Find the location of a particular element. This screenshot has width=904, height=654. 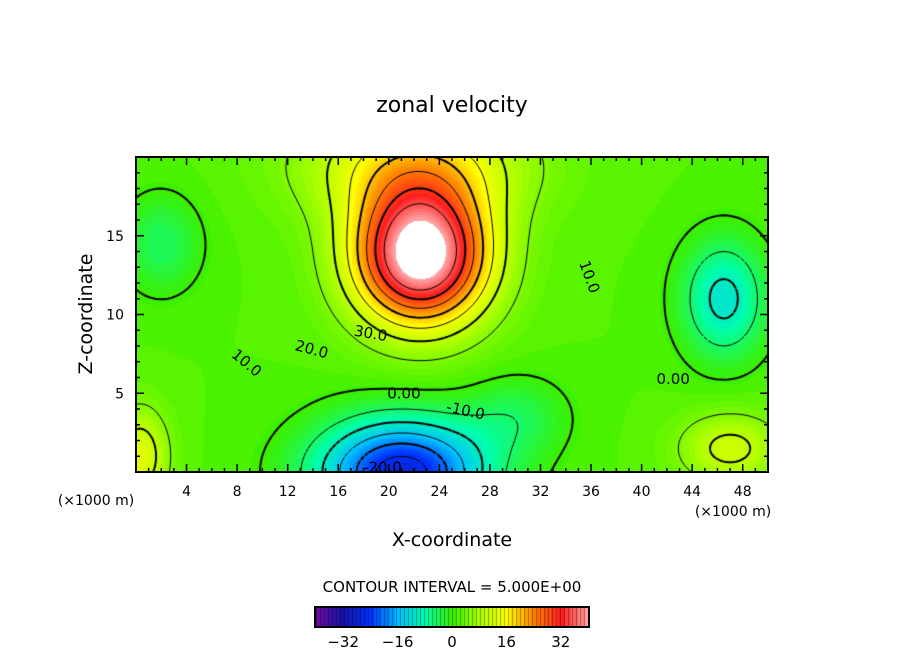

colorbar-tick-label: 16 is located at coordinates (506, 642).